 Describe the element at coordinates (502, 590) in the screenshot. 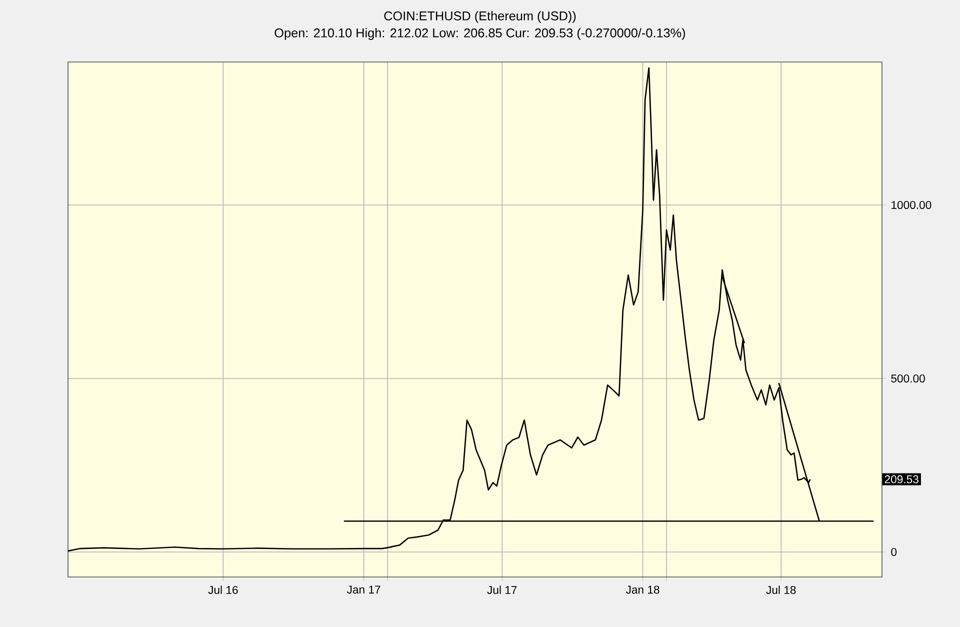

I see `x-tick-label: Jul 17` at that location.